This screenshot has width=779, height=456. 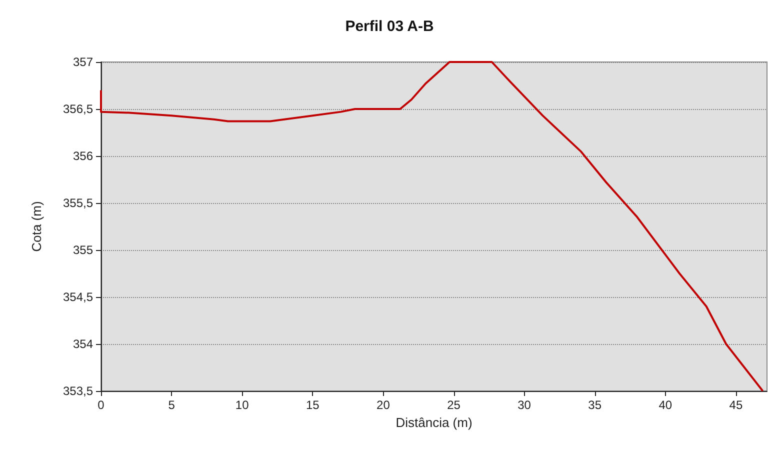 I want to click on chart-title: Perfil 03 A-B, so click(x=389, y=26).